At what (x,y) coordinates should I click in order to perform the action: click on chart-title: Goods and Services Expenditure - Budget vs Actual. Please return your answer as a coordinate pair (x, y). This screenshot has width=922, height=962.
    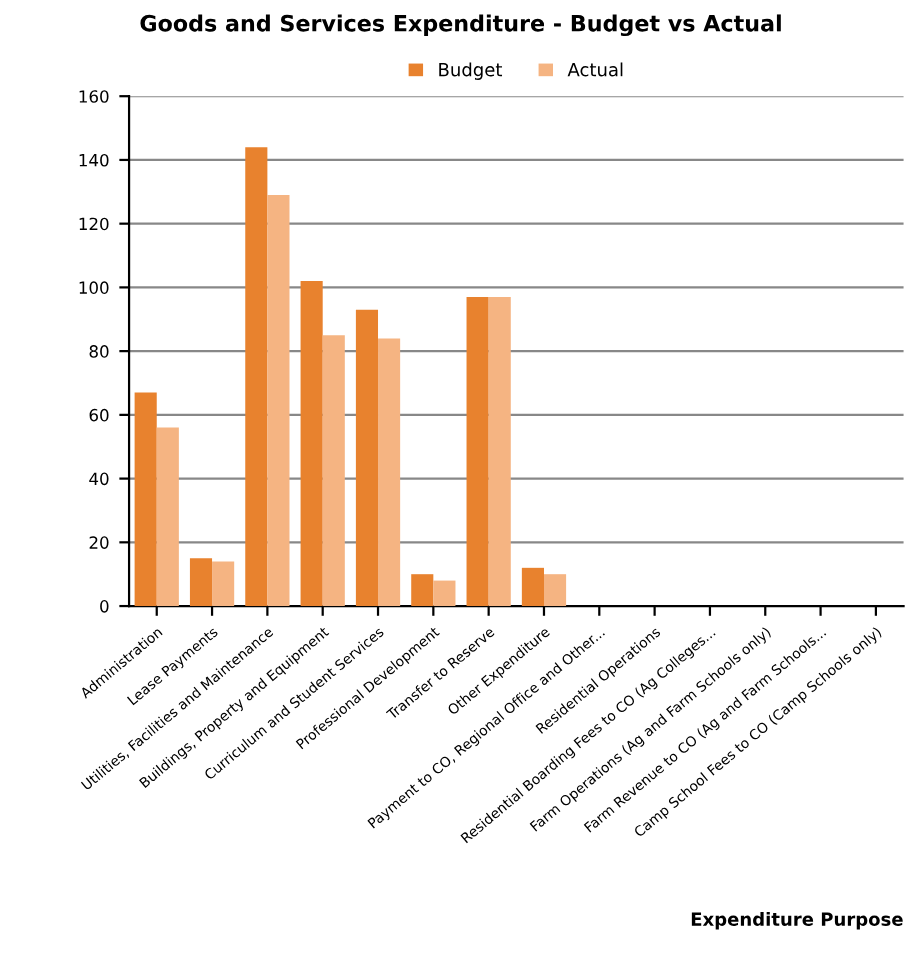
    Looking at the image, I should click on (460, 25).